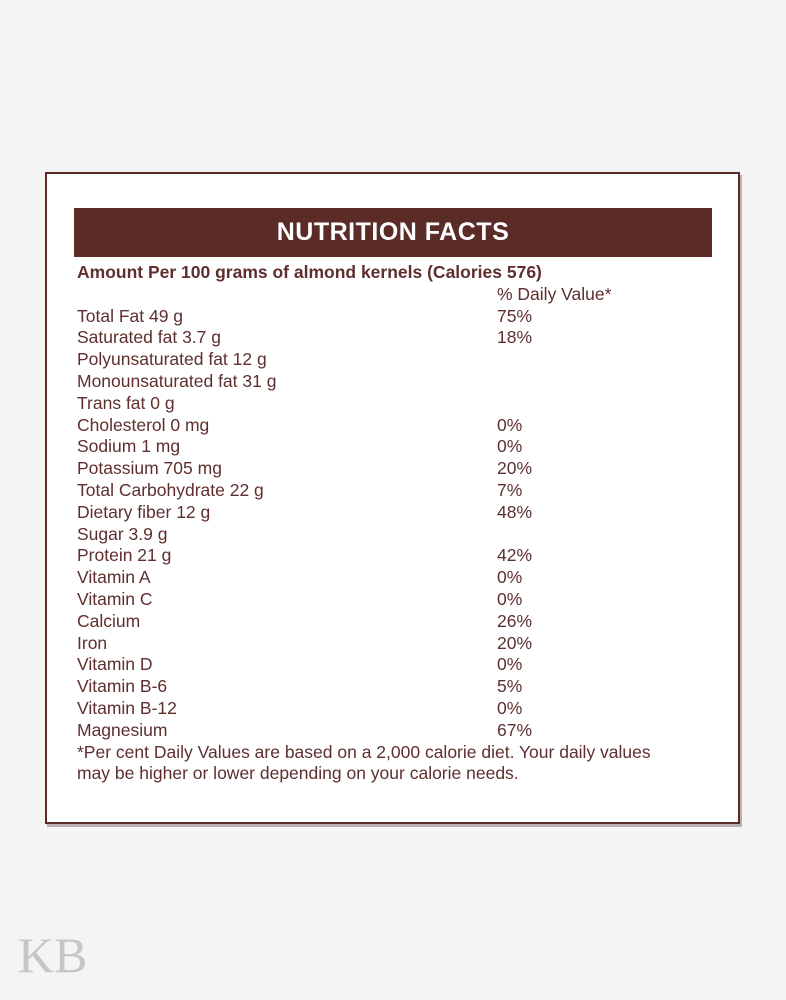 The image size is (786, 1000). What do you see at coordinates (92, 642) in the screenshot?
I see `nutrient-name: Iron` at bounding box center [92, 642].